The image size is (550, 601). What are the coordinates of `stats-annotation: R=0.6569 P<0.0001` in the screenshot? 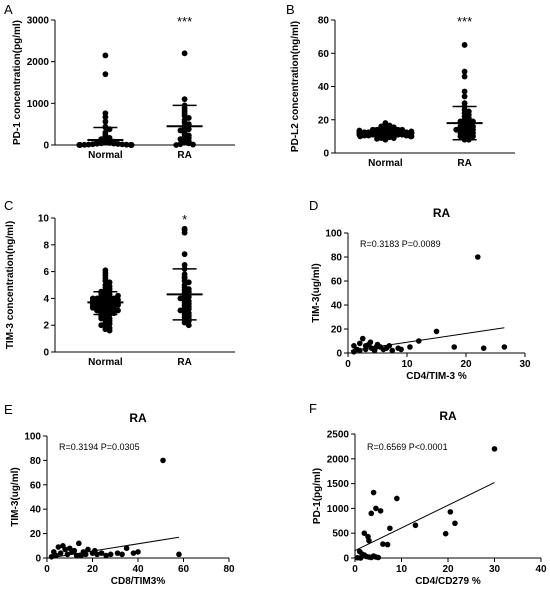 It's located at (407, 447).